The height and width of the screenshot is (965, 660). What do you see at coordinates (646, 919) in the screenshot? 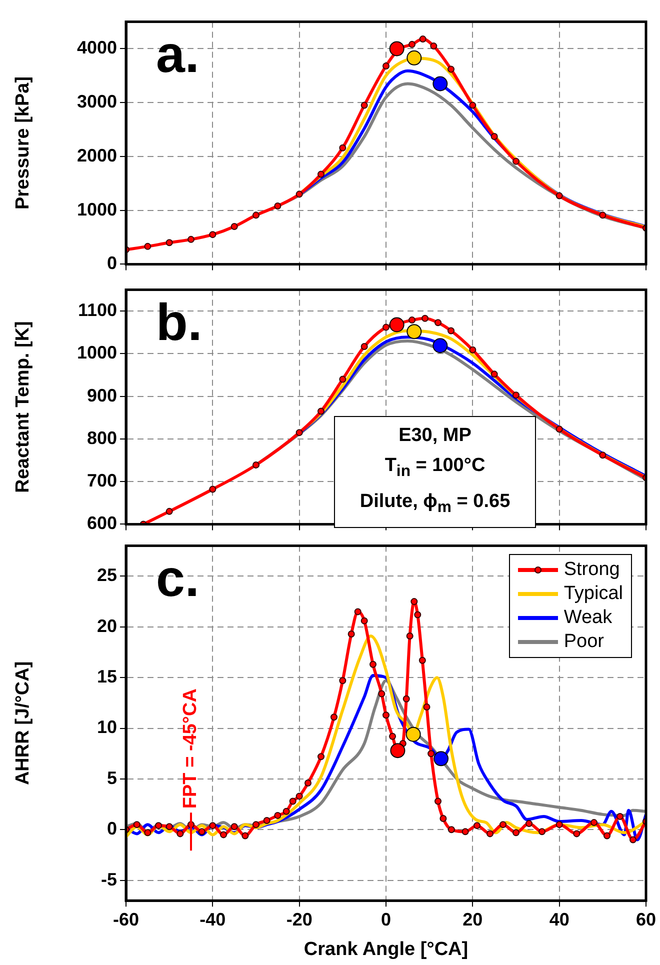
I see `x-tick-label: 60` at bounding box center [646, 919].